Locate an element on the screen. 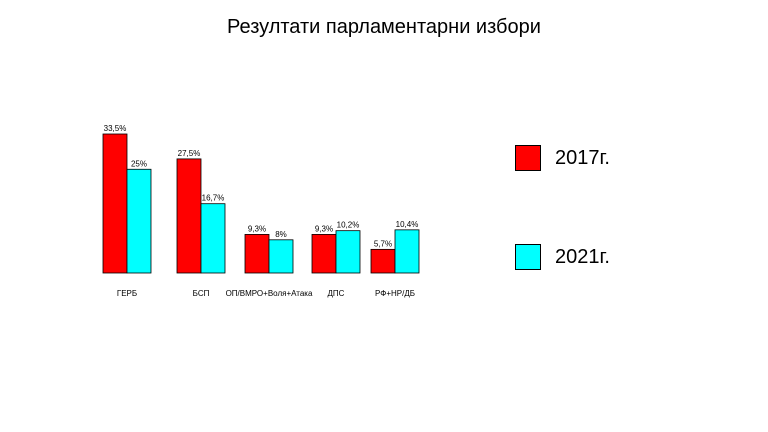 The width and height of the screenshot is (768, 432). bar-2021г-4 is located at coordinates (348, 252).